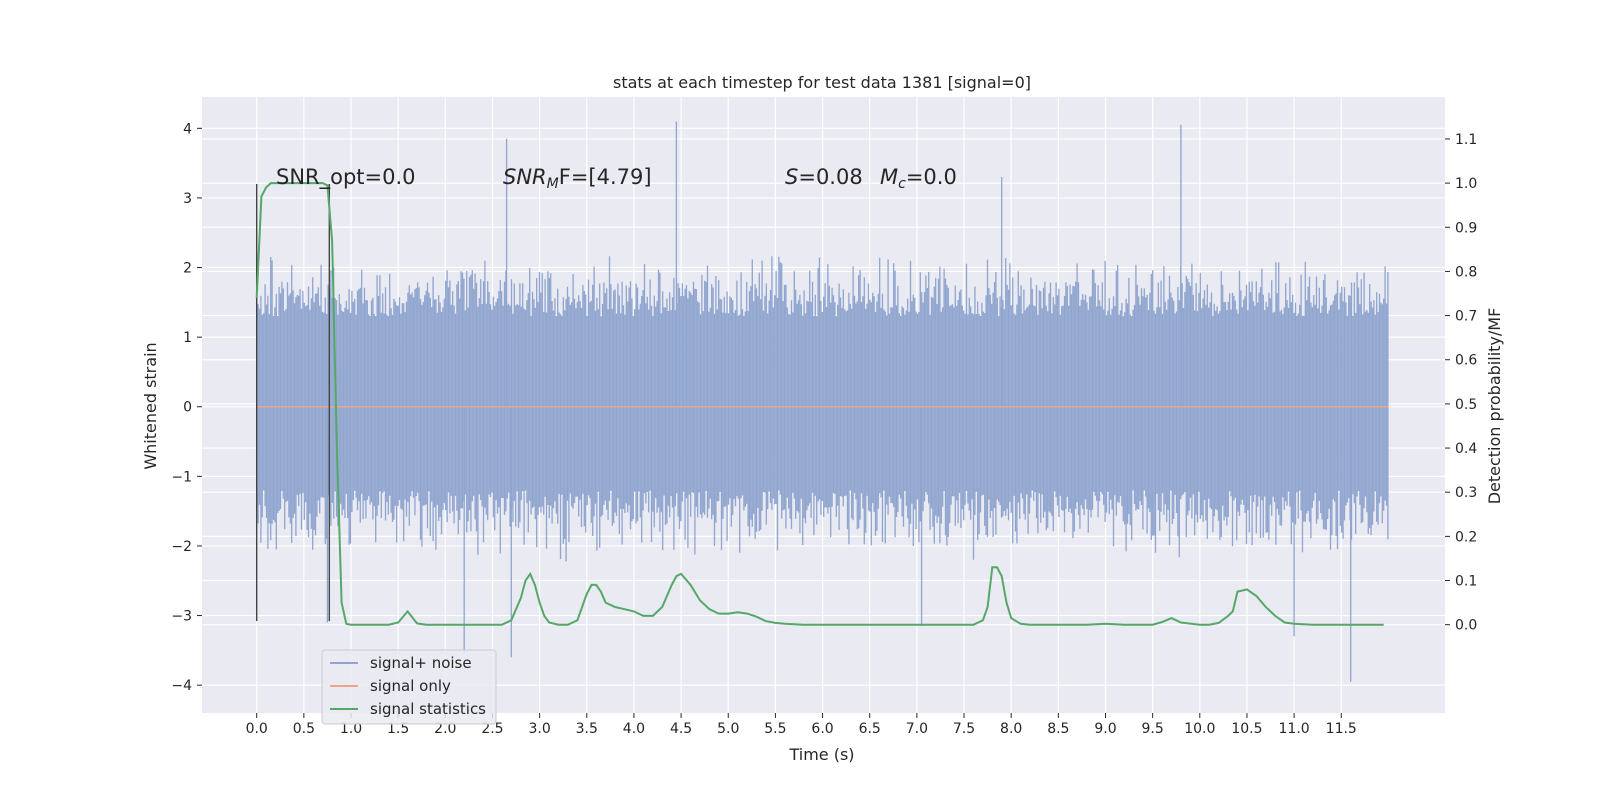 This screenshot has width=1600, height=800. What do you see at coordinates (346, 177) in the screenshot?
I see `annotation-snr-opt: SNR_opt=0.0` at bounding box center [346, 177].